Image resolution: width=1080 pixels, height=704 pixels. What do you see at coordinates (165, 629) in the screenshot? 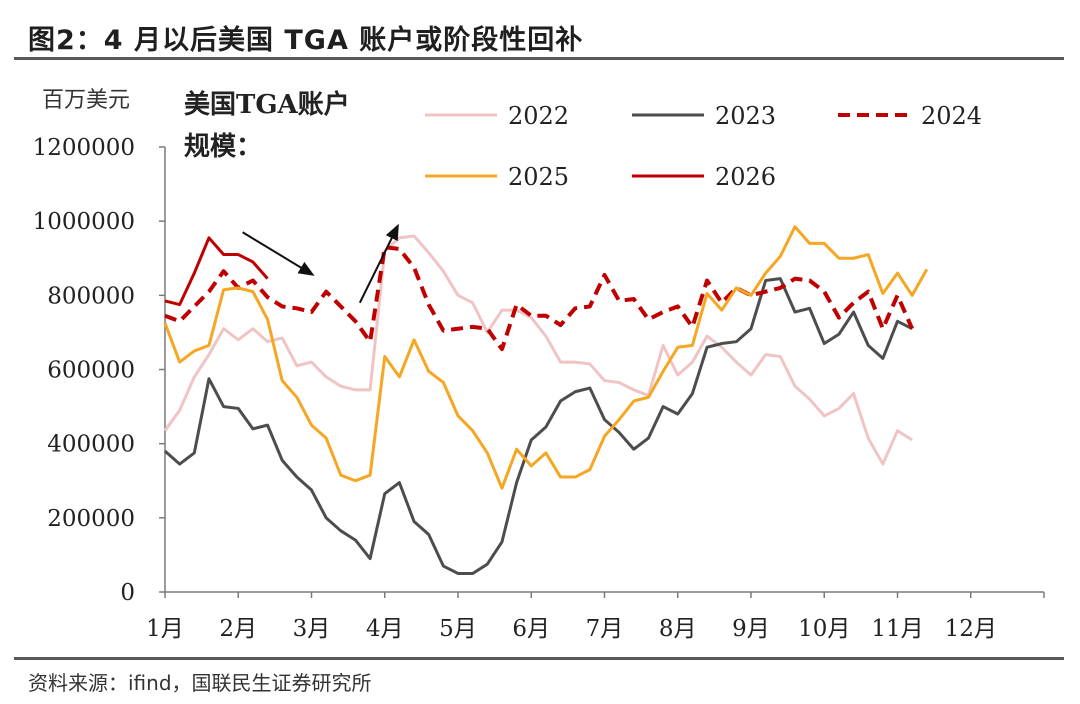
I see `x-tick-label: 1月` at bounding box center [165, 629].